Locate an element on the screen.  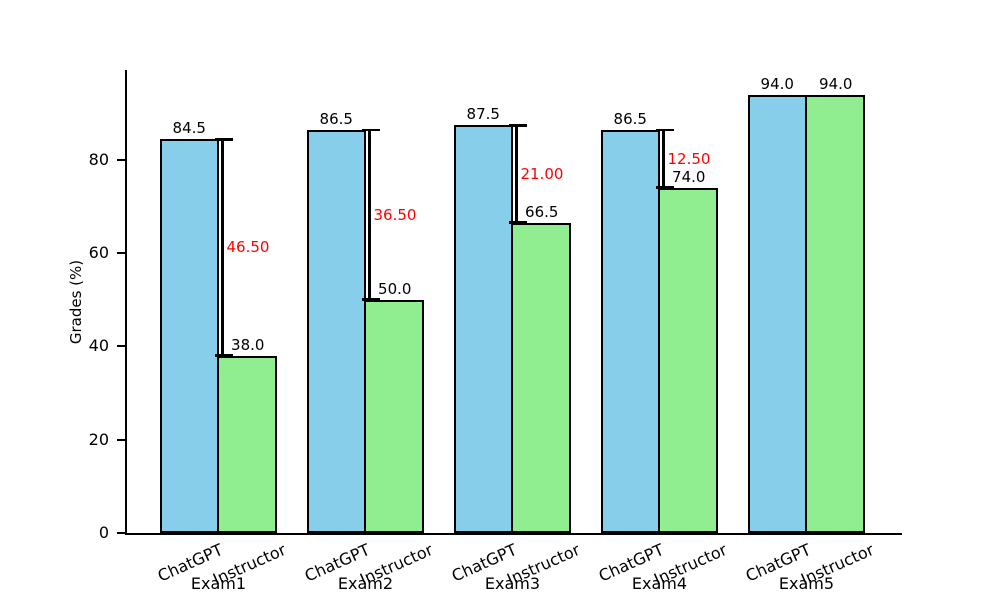
difference-cap-bottom-exam1 is located at coordinates (223, 355).